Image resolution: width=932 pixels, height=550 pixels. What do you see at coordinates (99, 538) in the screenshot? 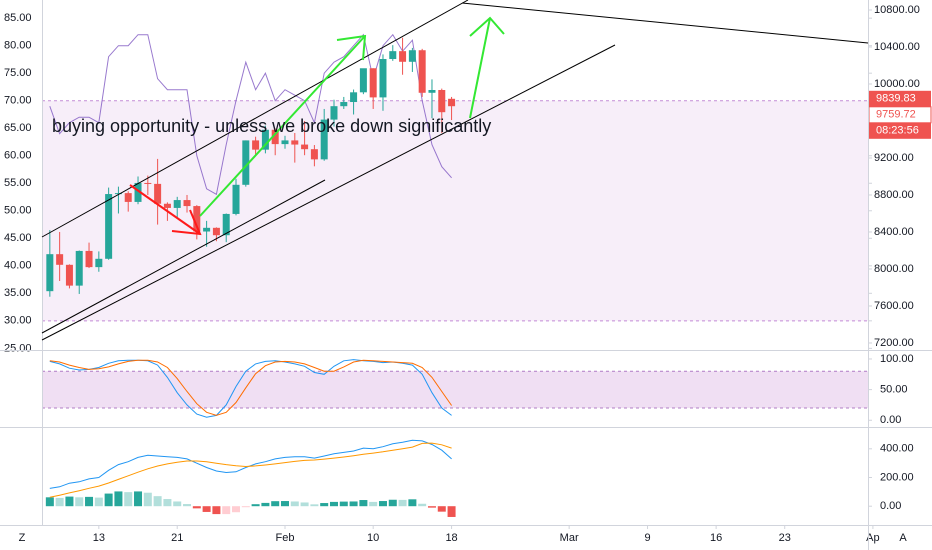
I see `x-tick-label: 13` at bounding box center [99, 538].